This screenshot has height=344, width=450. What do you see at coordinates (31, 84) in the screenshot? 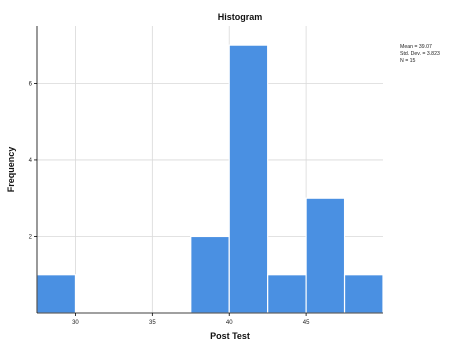
I see `y-tick-label: 6` at bounding box center [31, 84].